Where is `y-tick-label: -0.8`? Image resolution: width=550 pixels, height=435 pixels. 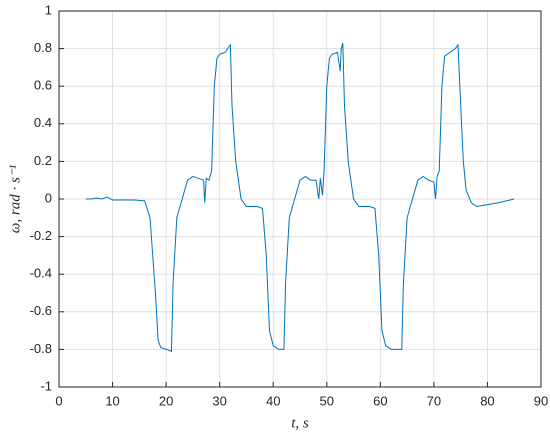 y-tick-label: -0.8 is located at coordinates (41, 348).